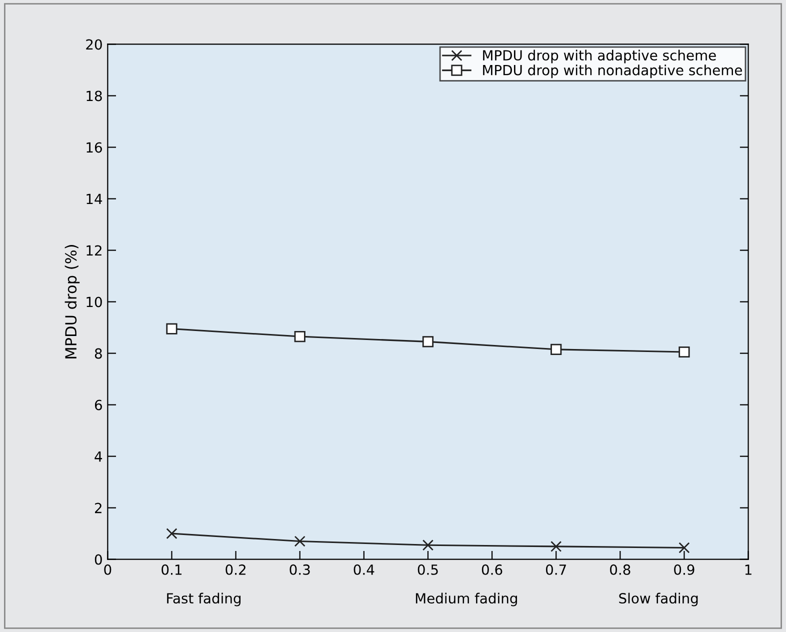 The height and width of the screenshot is (632, 786). I want to click on x-tick-label: 0.4, so click(364, 569).